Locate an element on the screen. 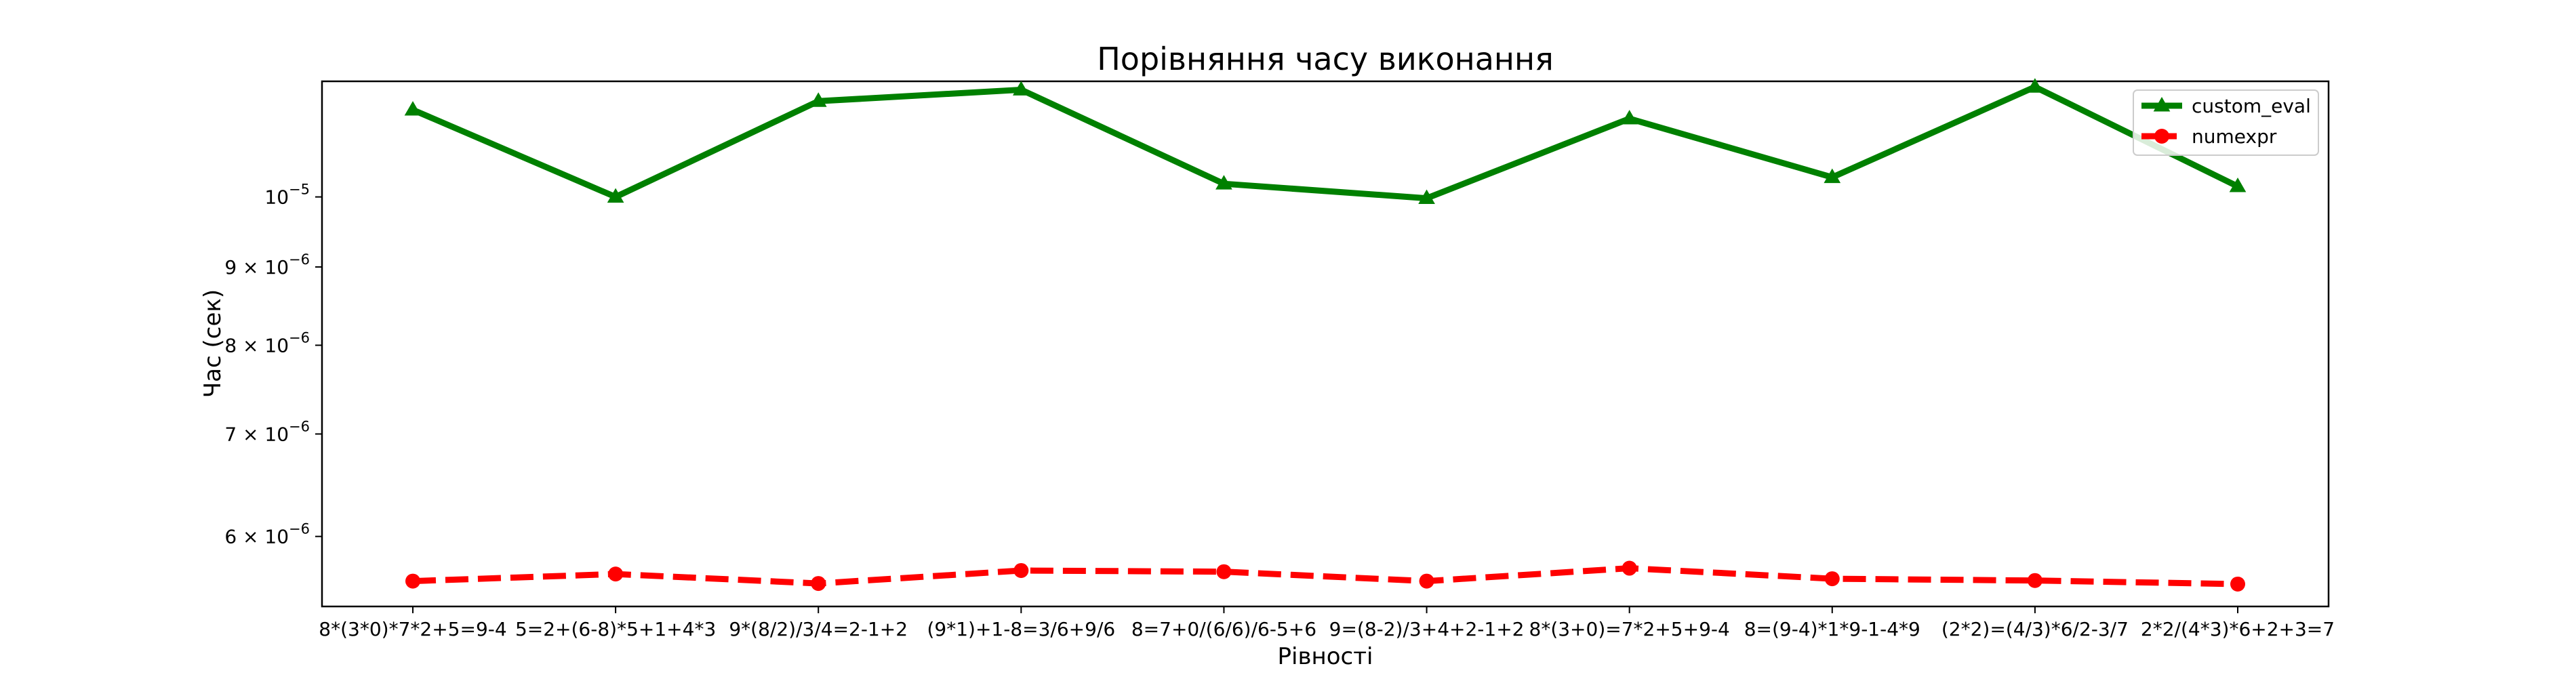  legend-item-numexpr: numexpr is located at coordinates (2209, 136).